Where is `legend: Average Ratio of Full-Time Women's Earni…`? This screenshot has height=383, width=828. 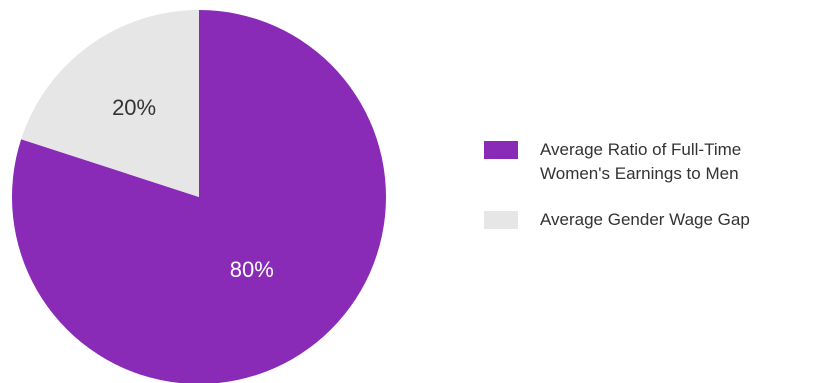 legend: Average Ratio of Full-Time Women's Earni… is located at coordinates (654, 196).